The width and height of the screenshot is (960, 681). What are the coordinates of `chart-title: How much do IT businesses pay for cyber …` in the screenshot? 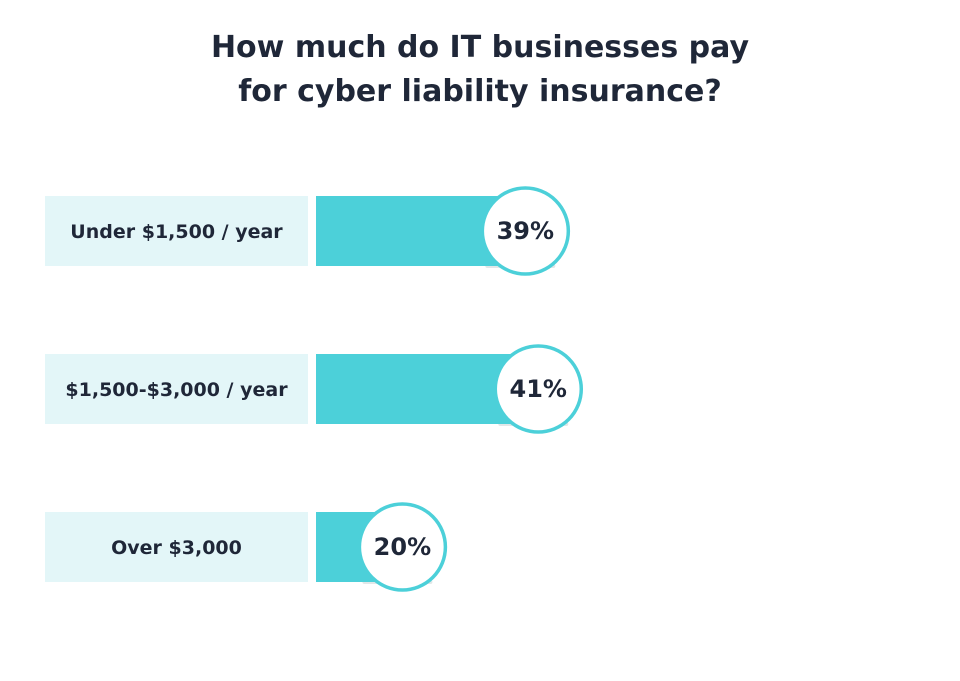 It's located at (480, 70).